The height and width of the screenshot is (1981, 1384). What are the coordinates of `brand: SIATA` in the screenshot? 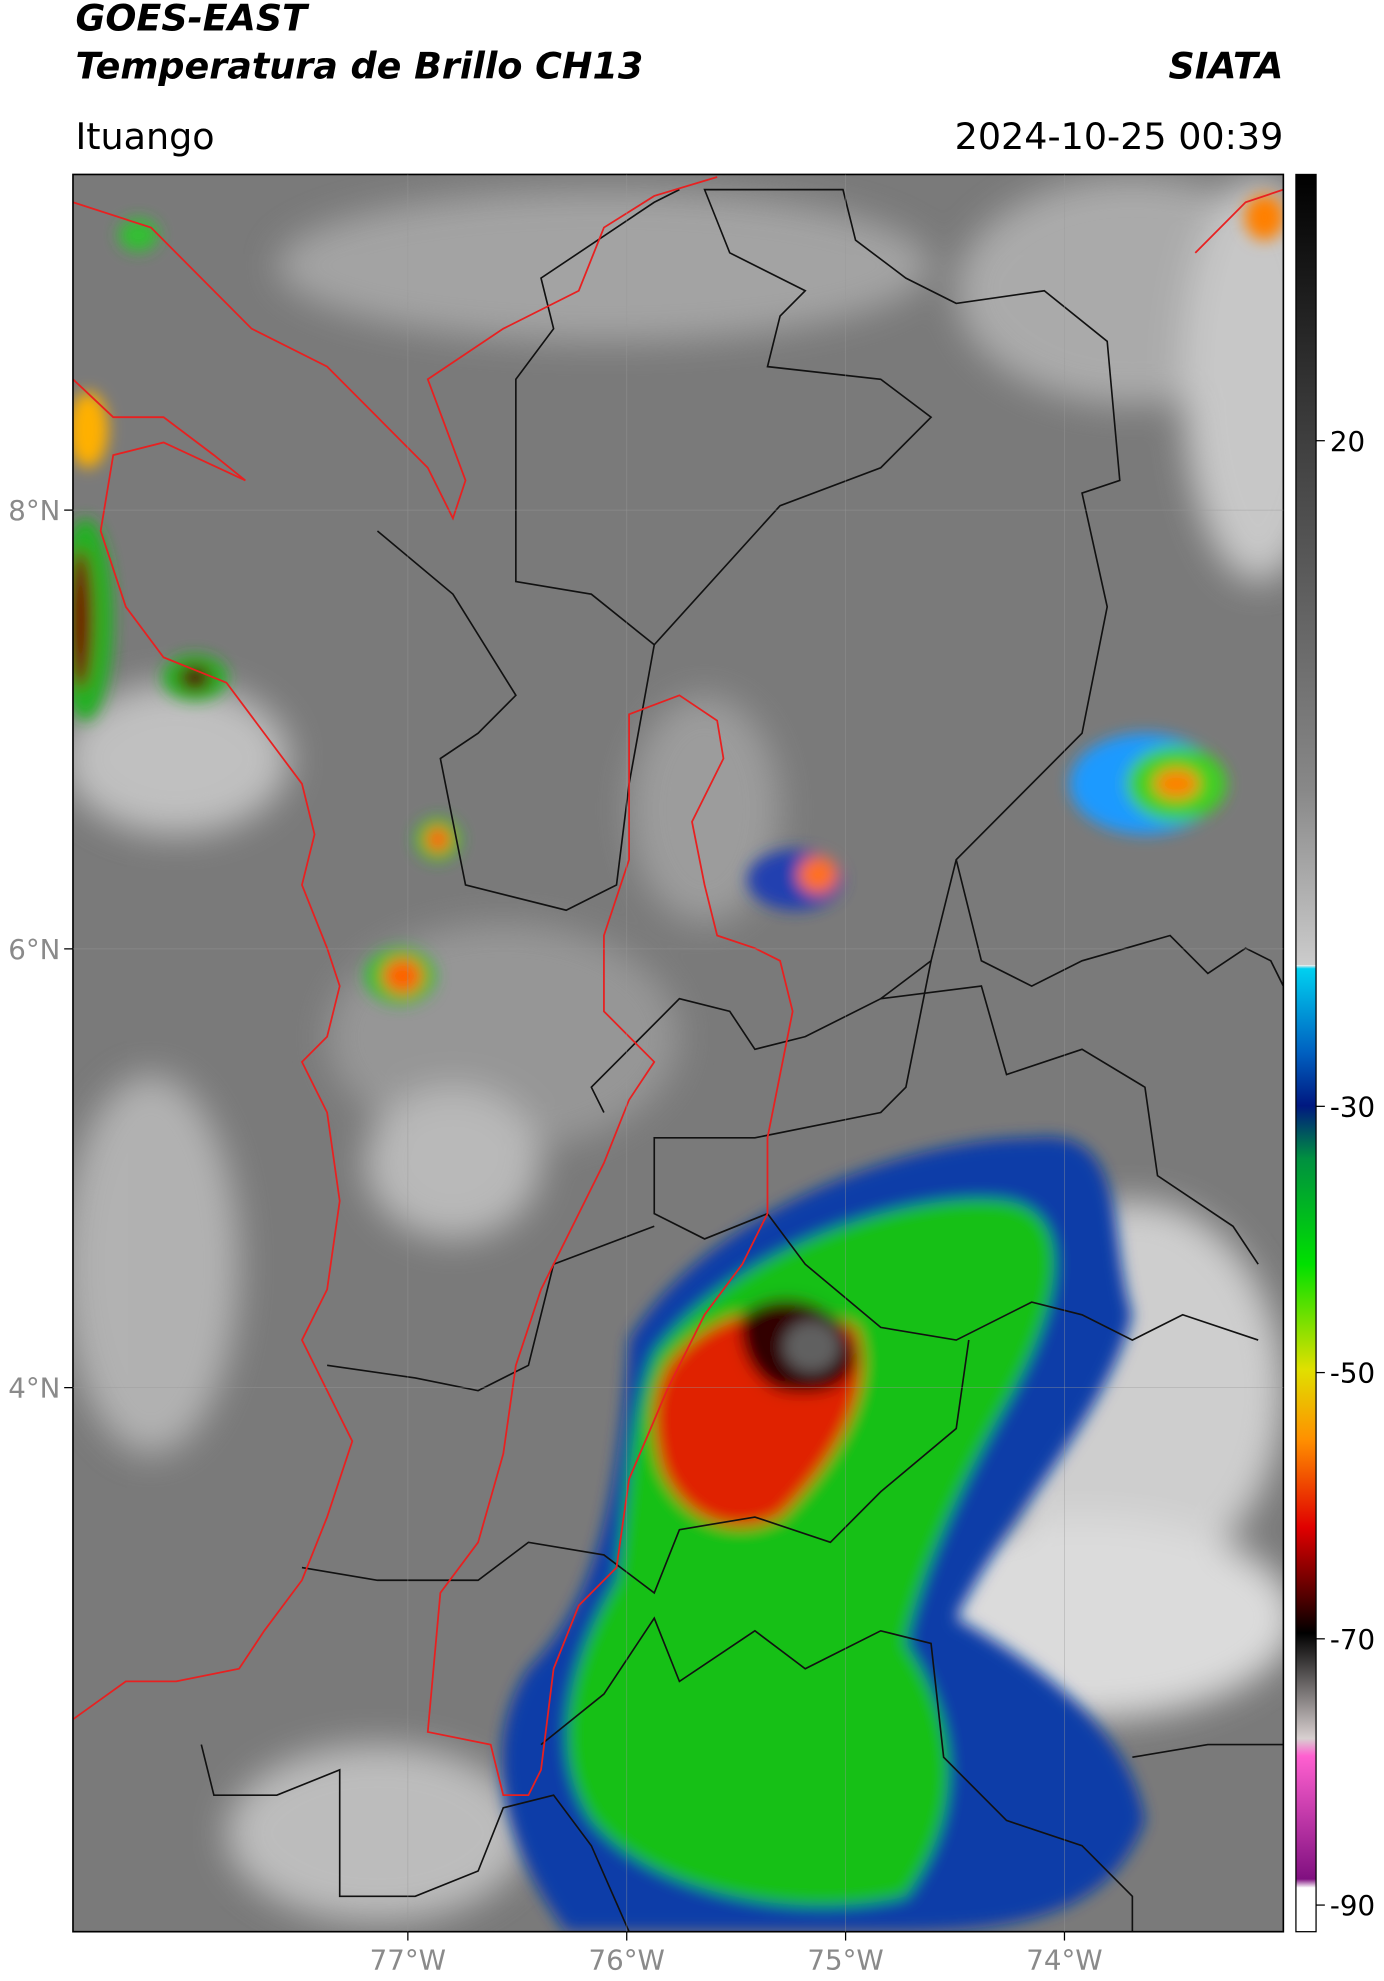 It's located at (1225, 65).